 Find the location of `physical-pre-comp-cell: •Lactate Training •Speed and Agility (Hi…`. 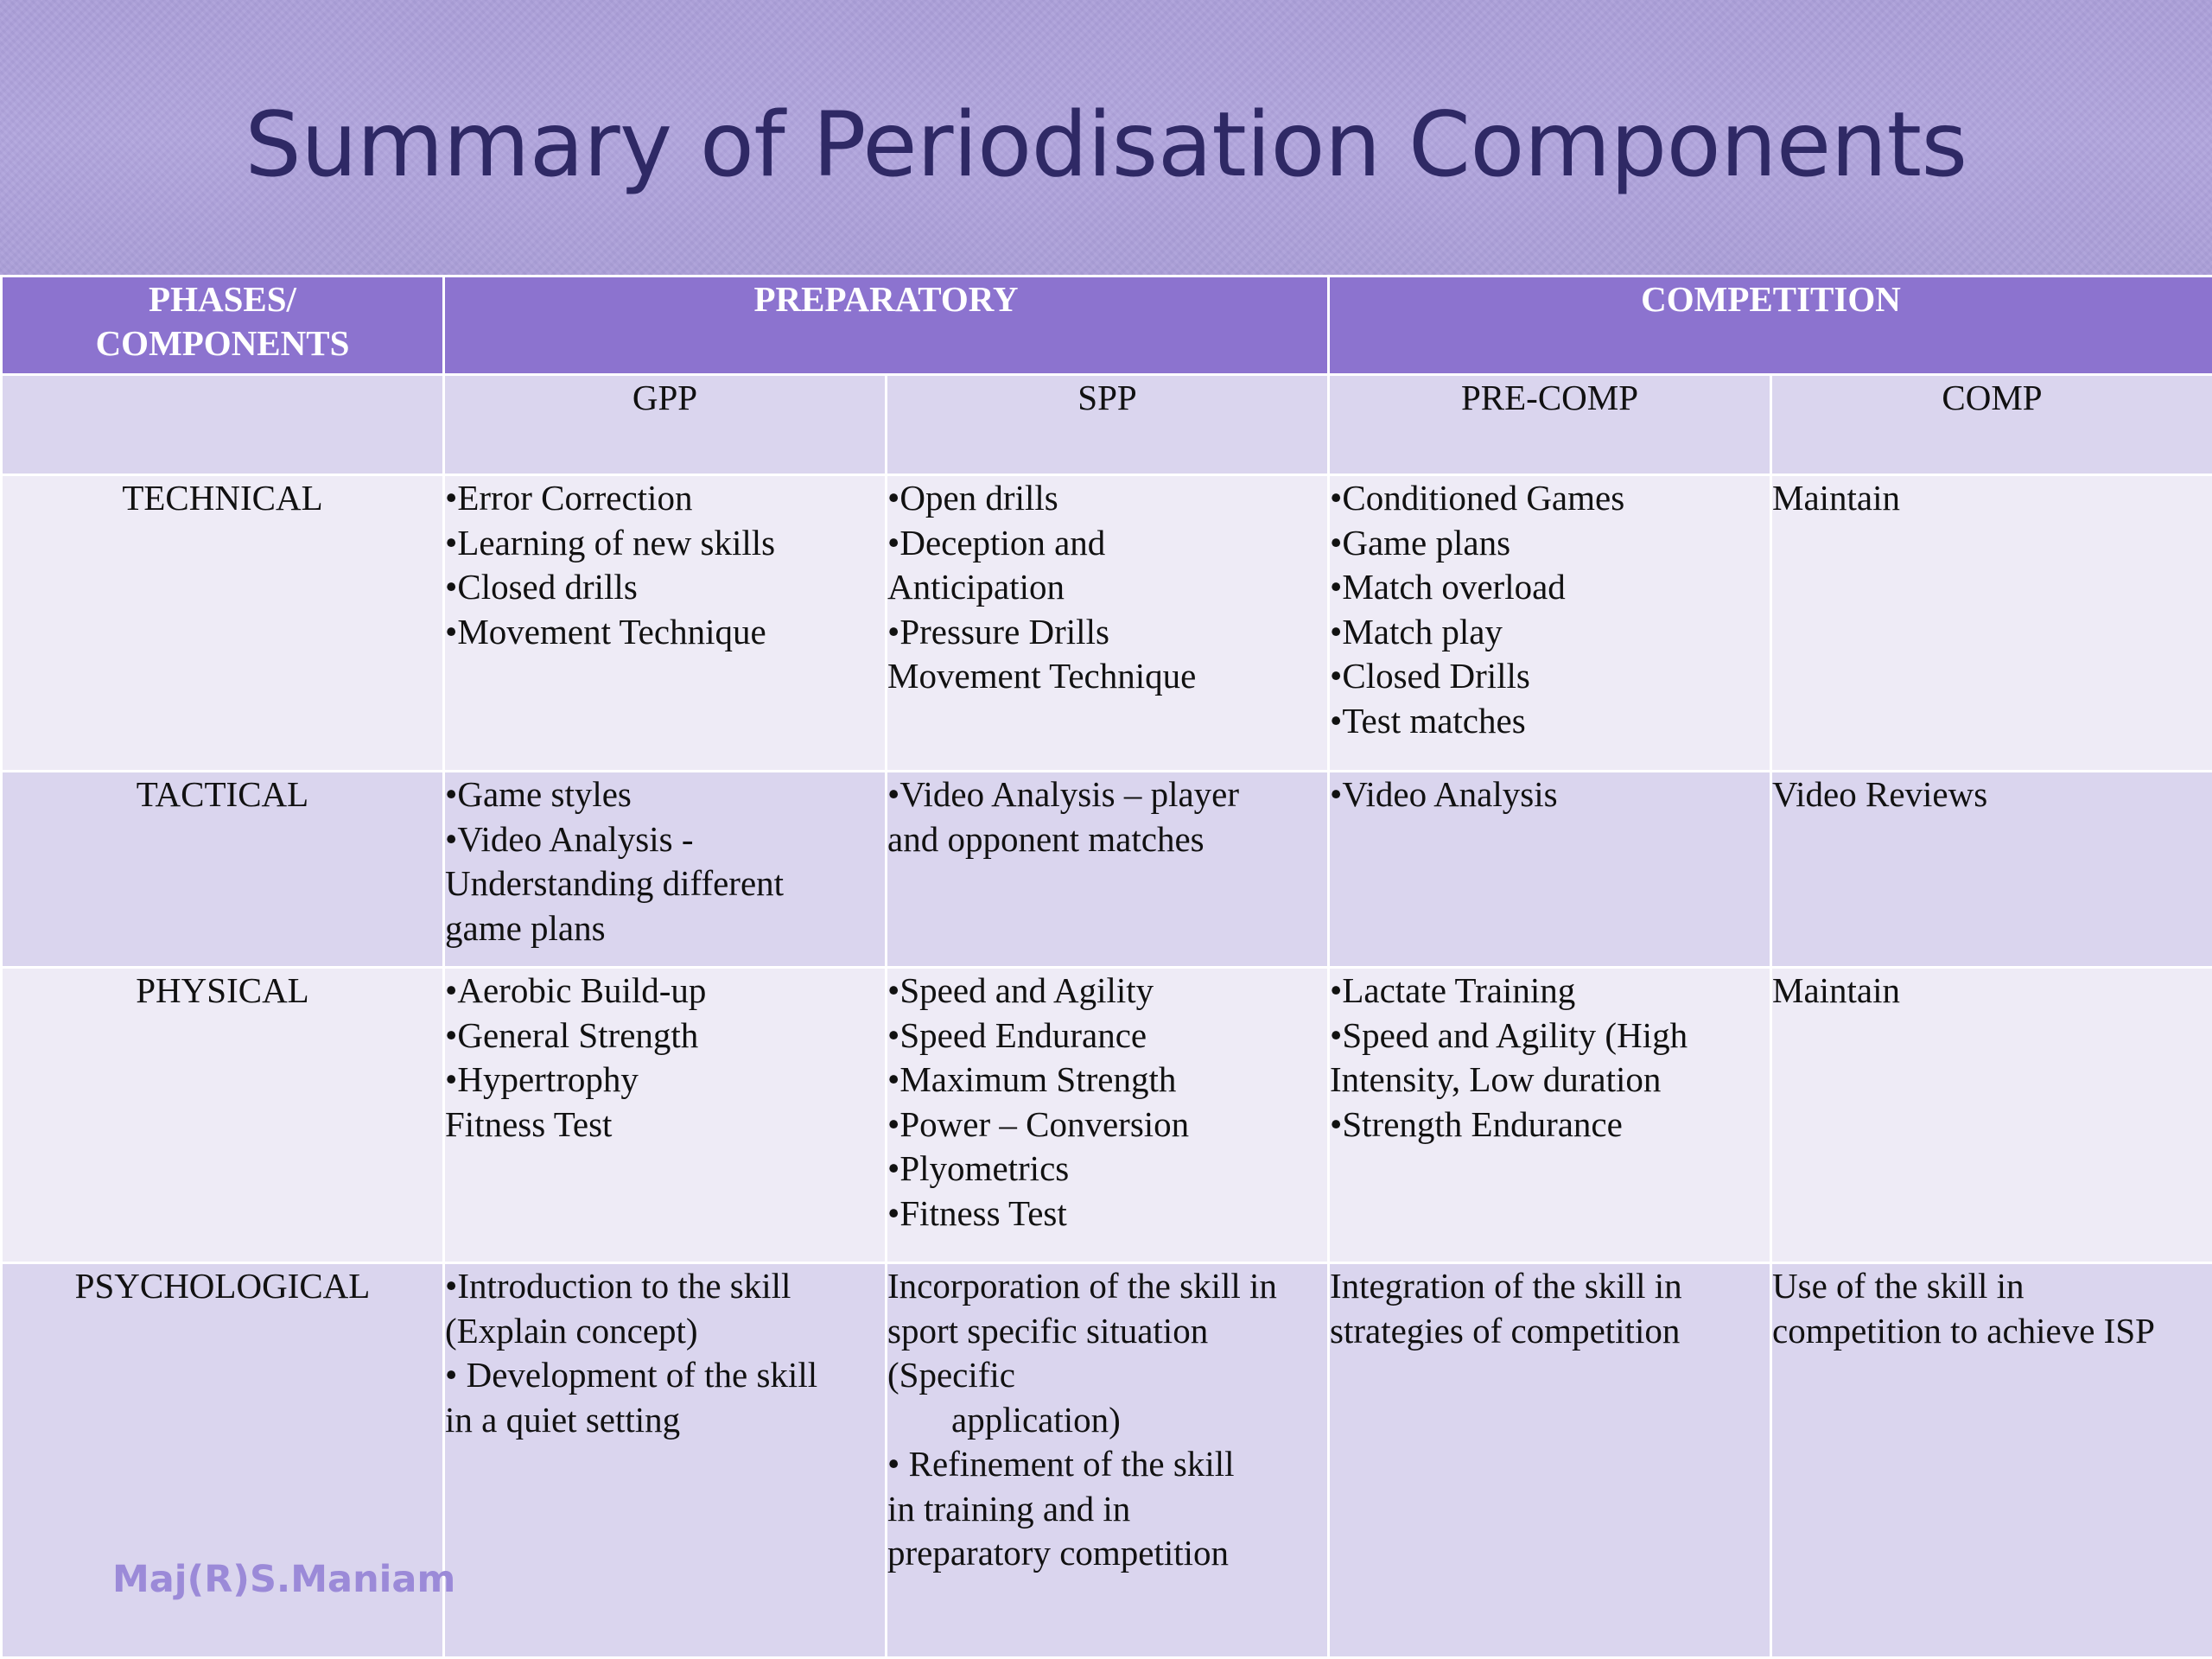

physical-pre-comp-cell: •Lactate Training •Speed and Agility (Hi… is located at coordinates (1549, 1115).